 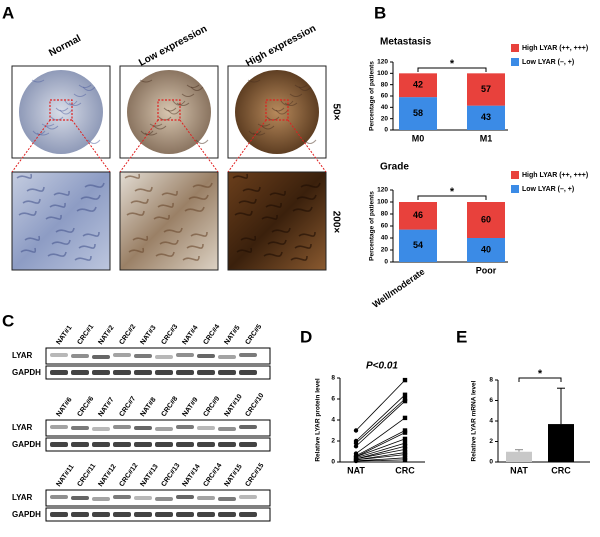 I want to click on y-tick-label: 0, so click(x=386, y=130).